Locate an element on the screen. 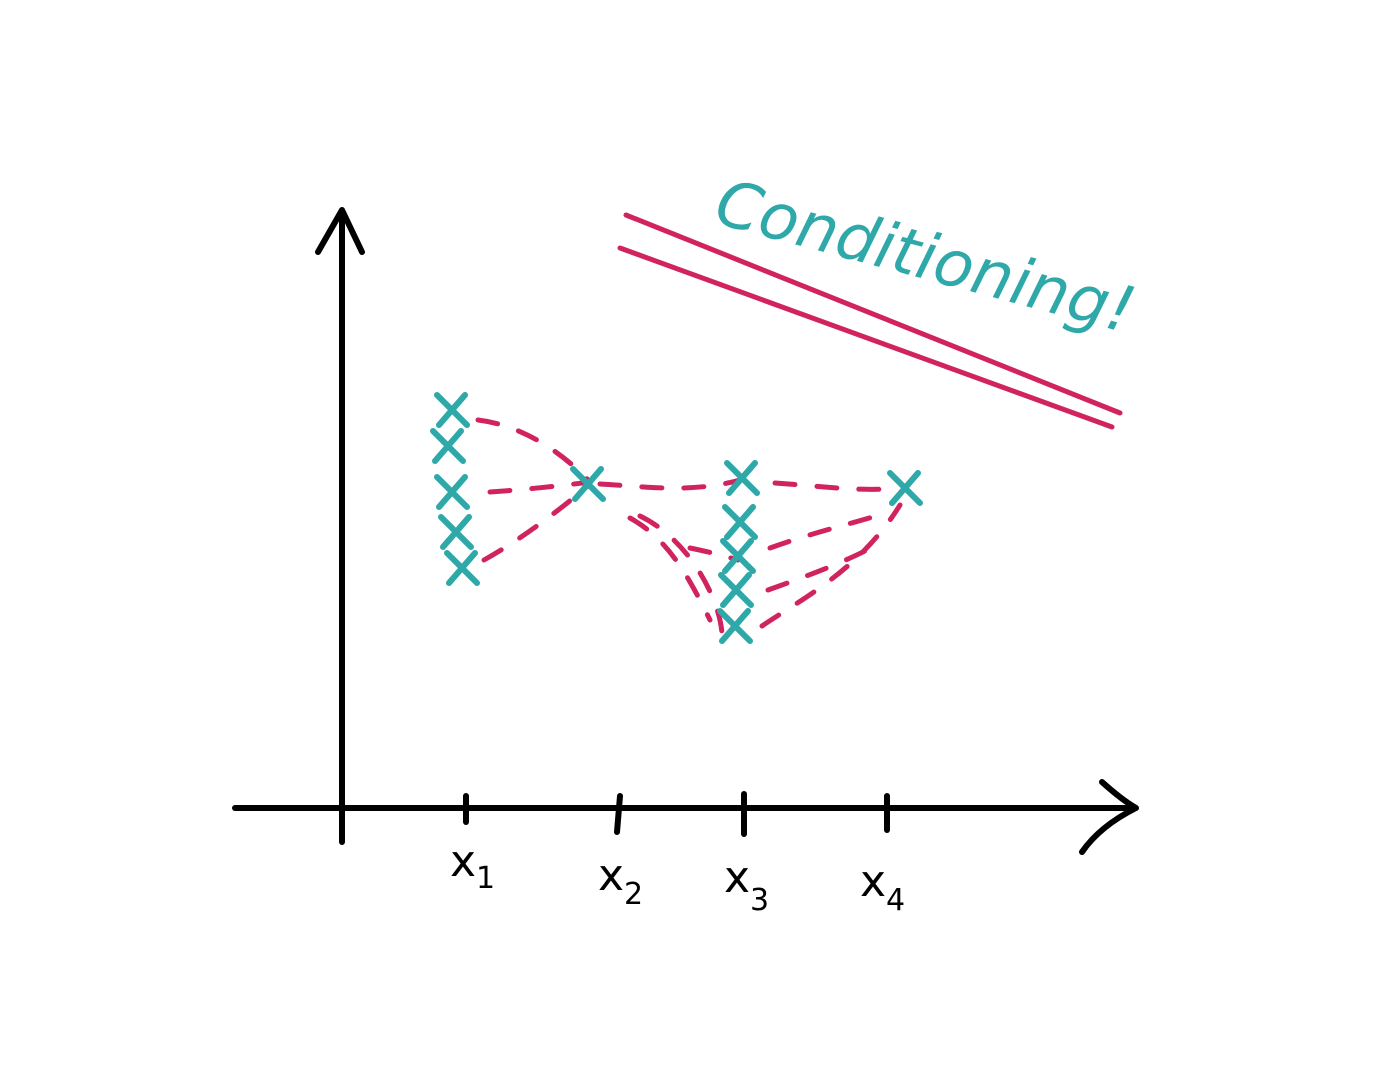  tick-label-x2-base: x is located at coordinates (611, 875).